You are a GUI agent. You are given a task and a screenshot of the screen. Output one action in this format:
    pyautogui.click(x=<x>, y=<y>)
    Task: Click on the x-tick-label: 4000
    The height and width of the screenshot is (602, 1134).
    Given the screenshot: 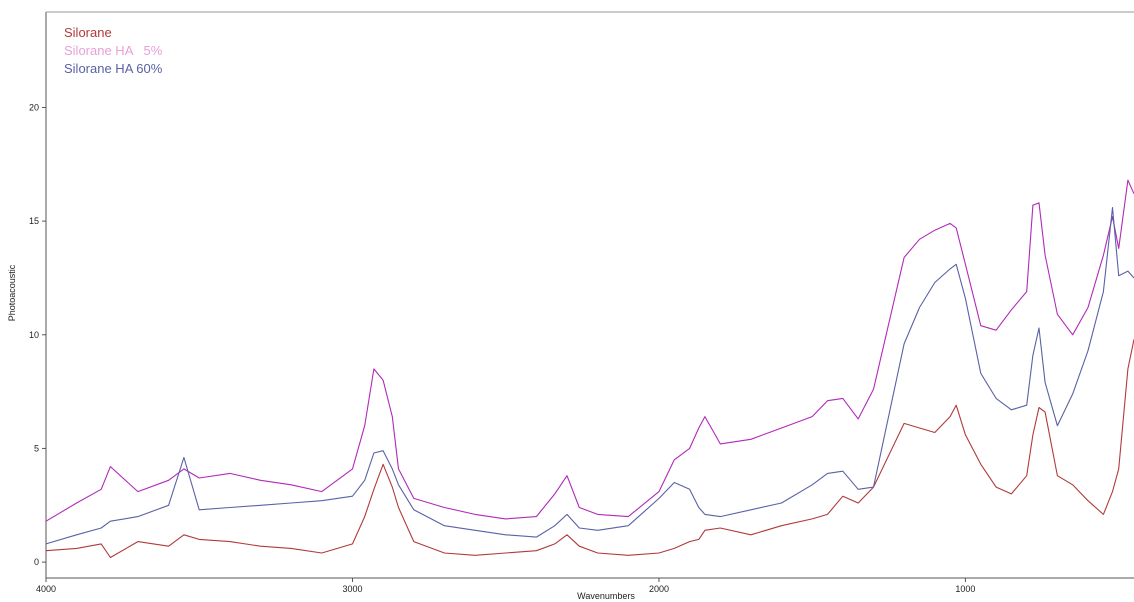 What is the action you would take?
    pyautogui.click(x=46, y=589)
    